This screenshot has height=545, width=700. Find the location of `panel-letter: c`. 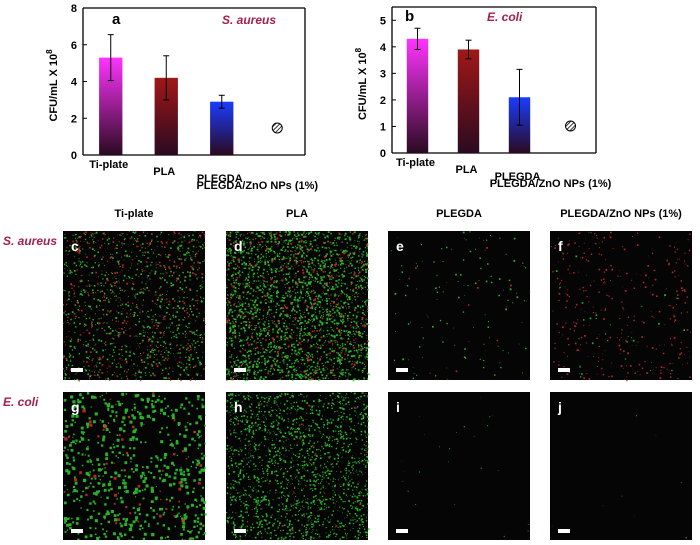

panel-letter: c is located at coordinates (75, 246).